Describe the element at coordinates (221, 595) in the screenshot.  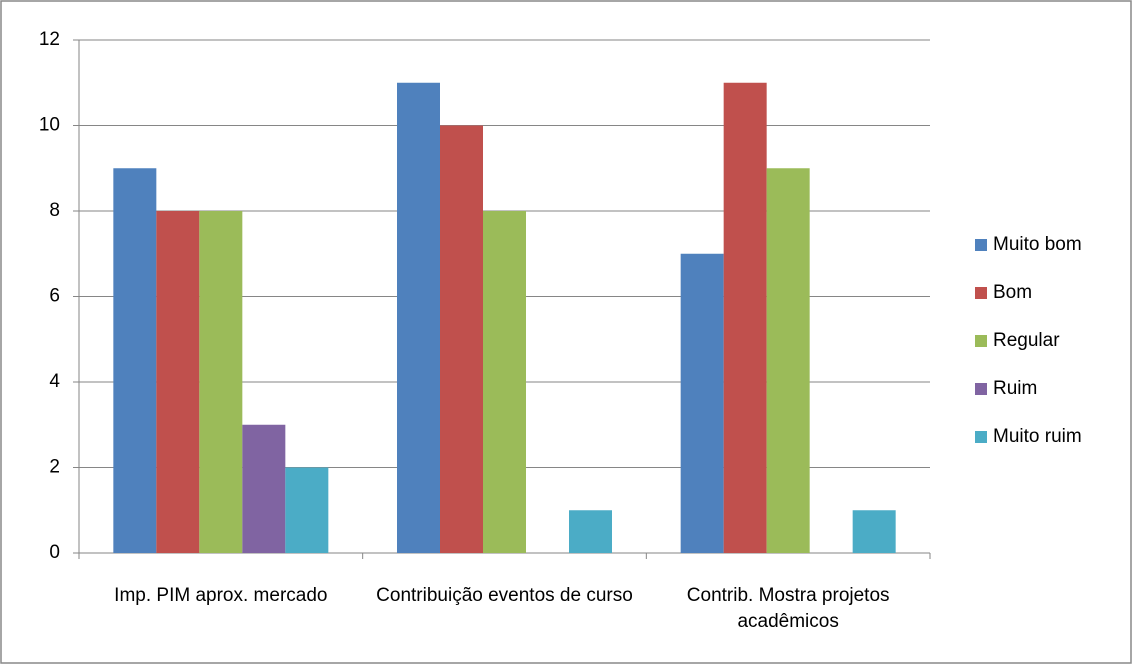
I see `x-tick-label: Imp. PIM aprox. mercado` at that location.